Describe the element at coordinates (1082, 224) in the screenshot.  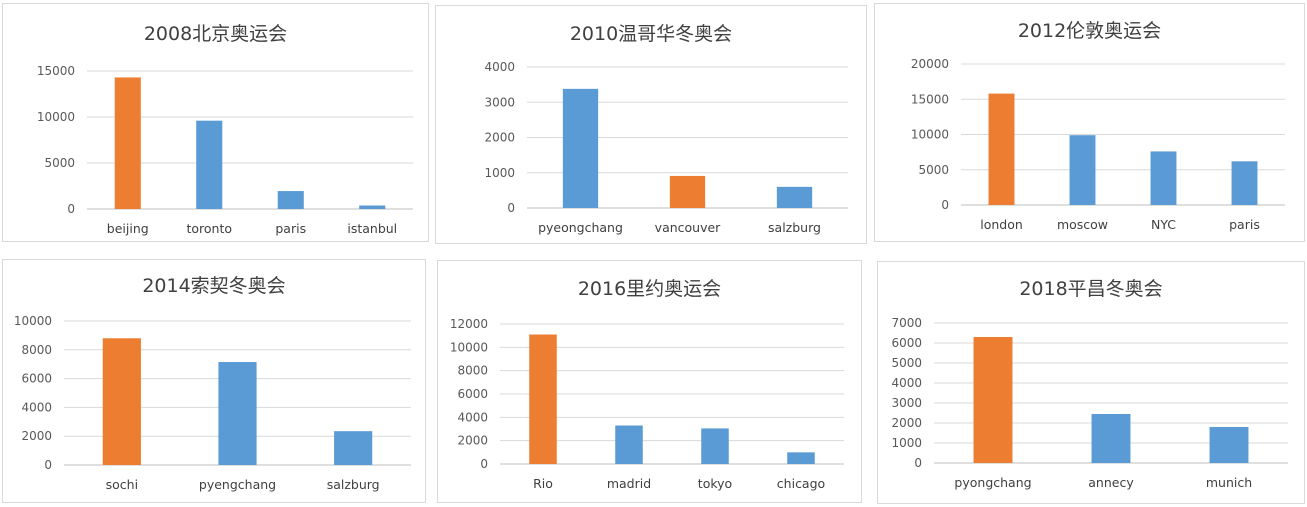
I see `x-tick-label: moscow` at that location.